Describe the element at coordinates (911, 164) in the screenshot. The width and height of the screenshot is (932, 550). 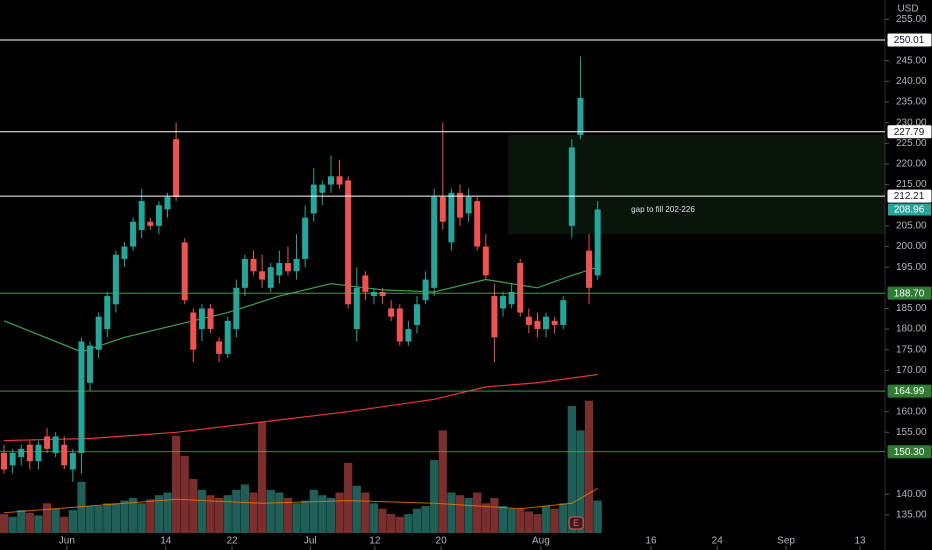
I see `y-tick-label: 220.00` at that location.